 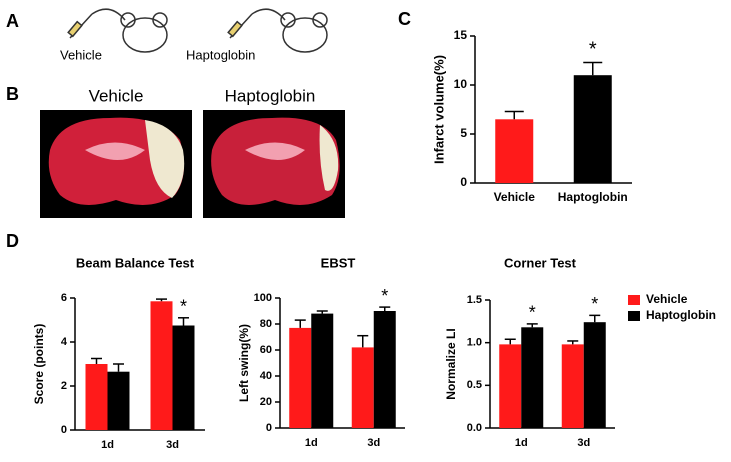 I want to click on y-tick-label: 80, so click(x=266, y=324).